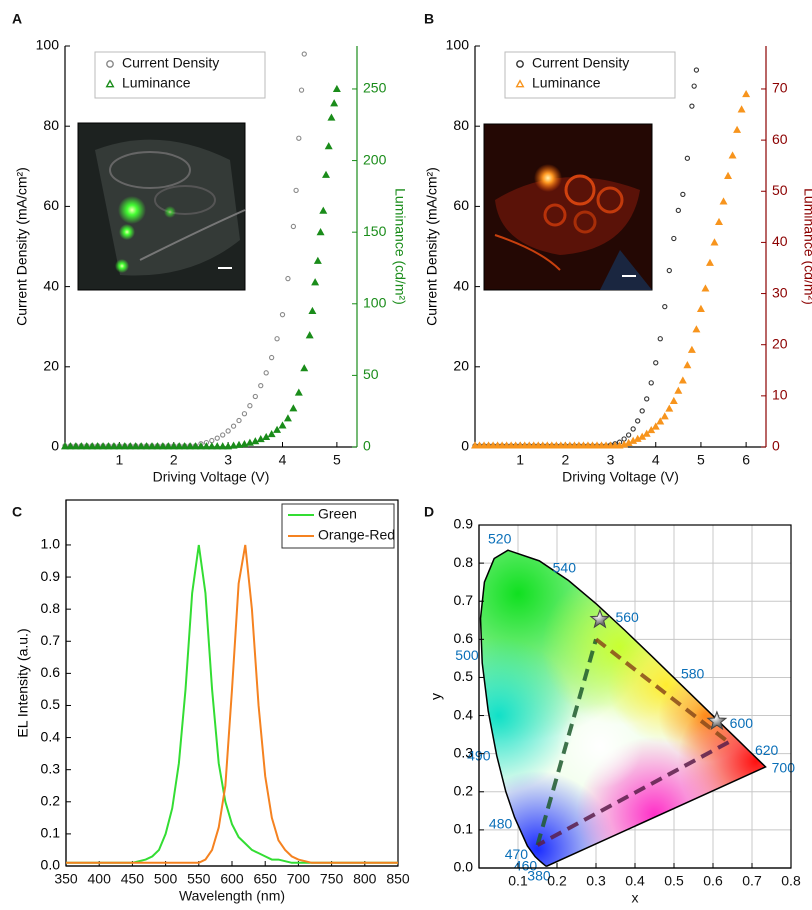 Image resolution: width=812 pixels, height=910 pixels. I want to click on wavelength-label: 620, so click(767, 750).